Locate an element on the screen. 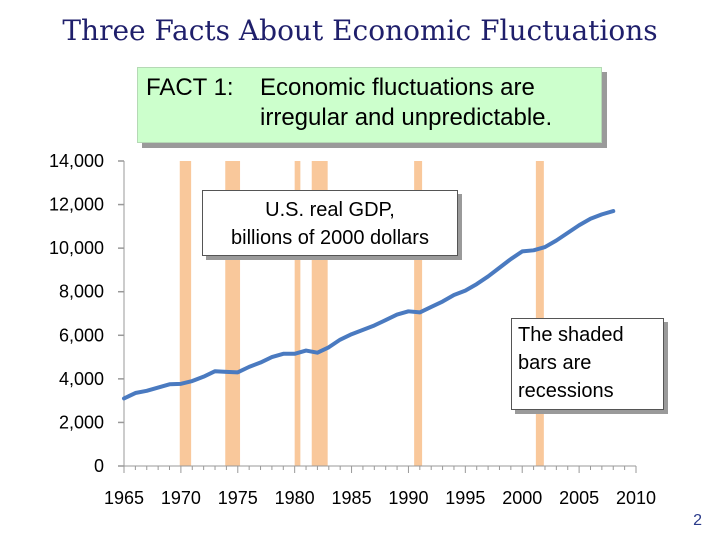 The image size is (720, 540). y-tick-label: 14,000 is located at coordinates (76, 161).